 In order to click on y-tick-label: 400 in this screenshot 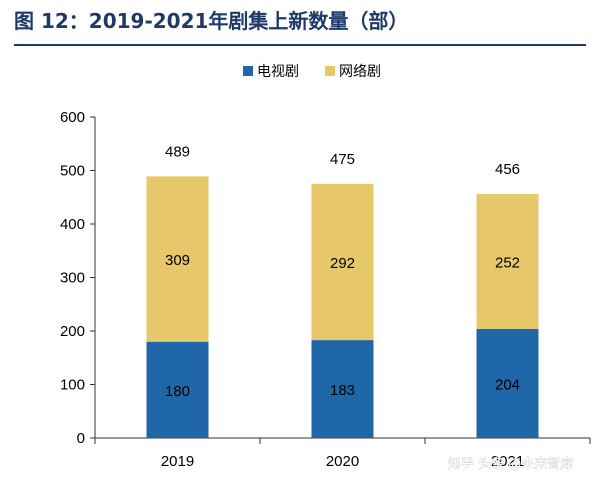, I will do `click(72, 224)`.